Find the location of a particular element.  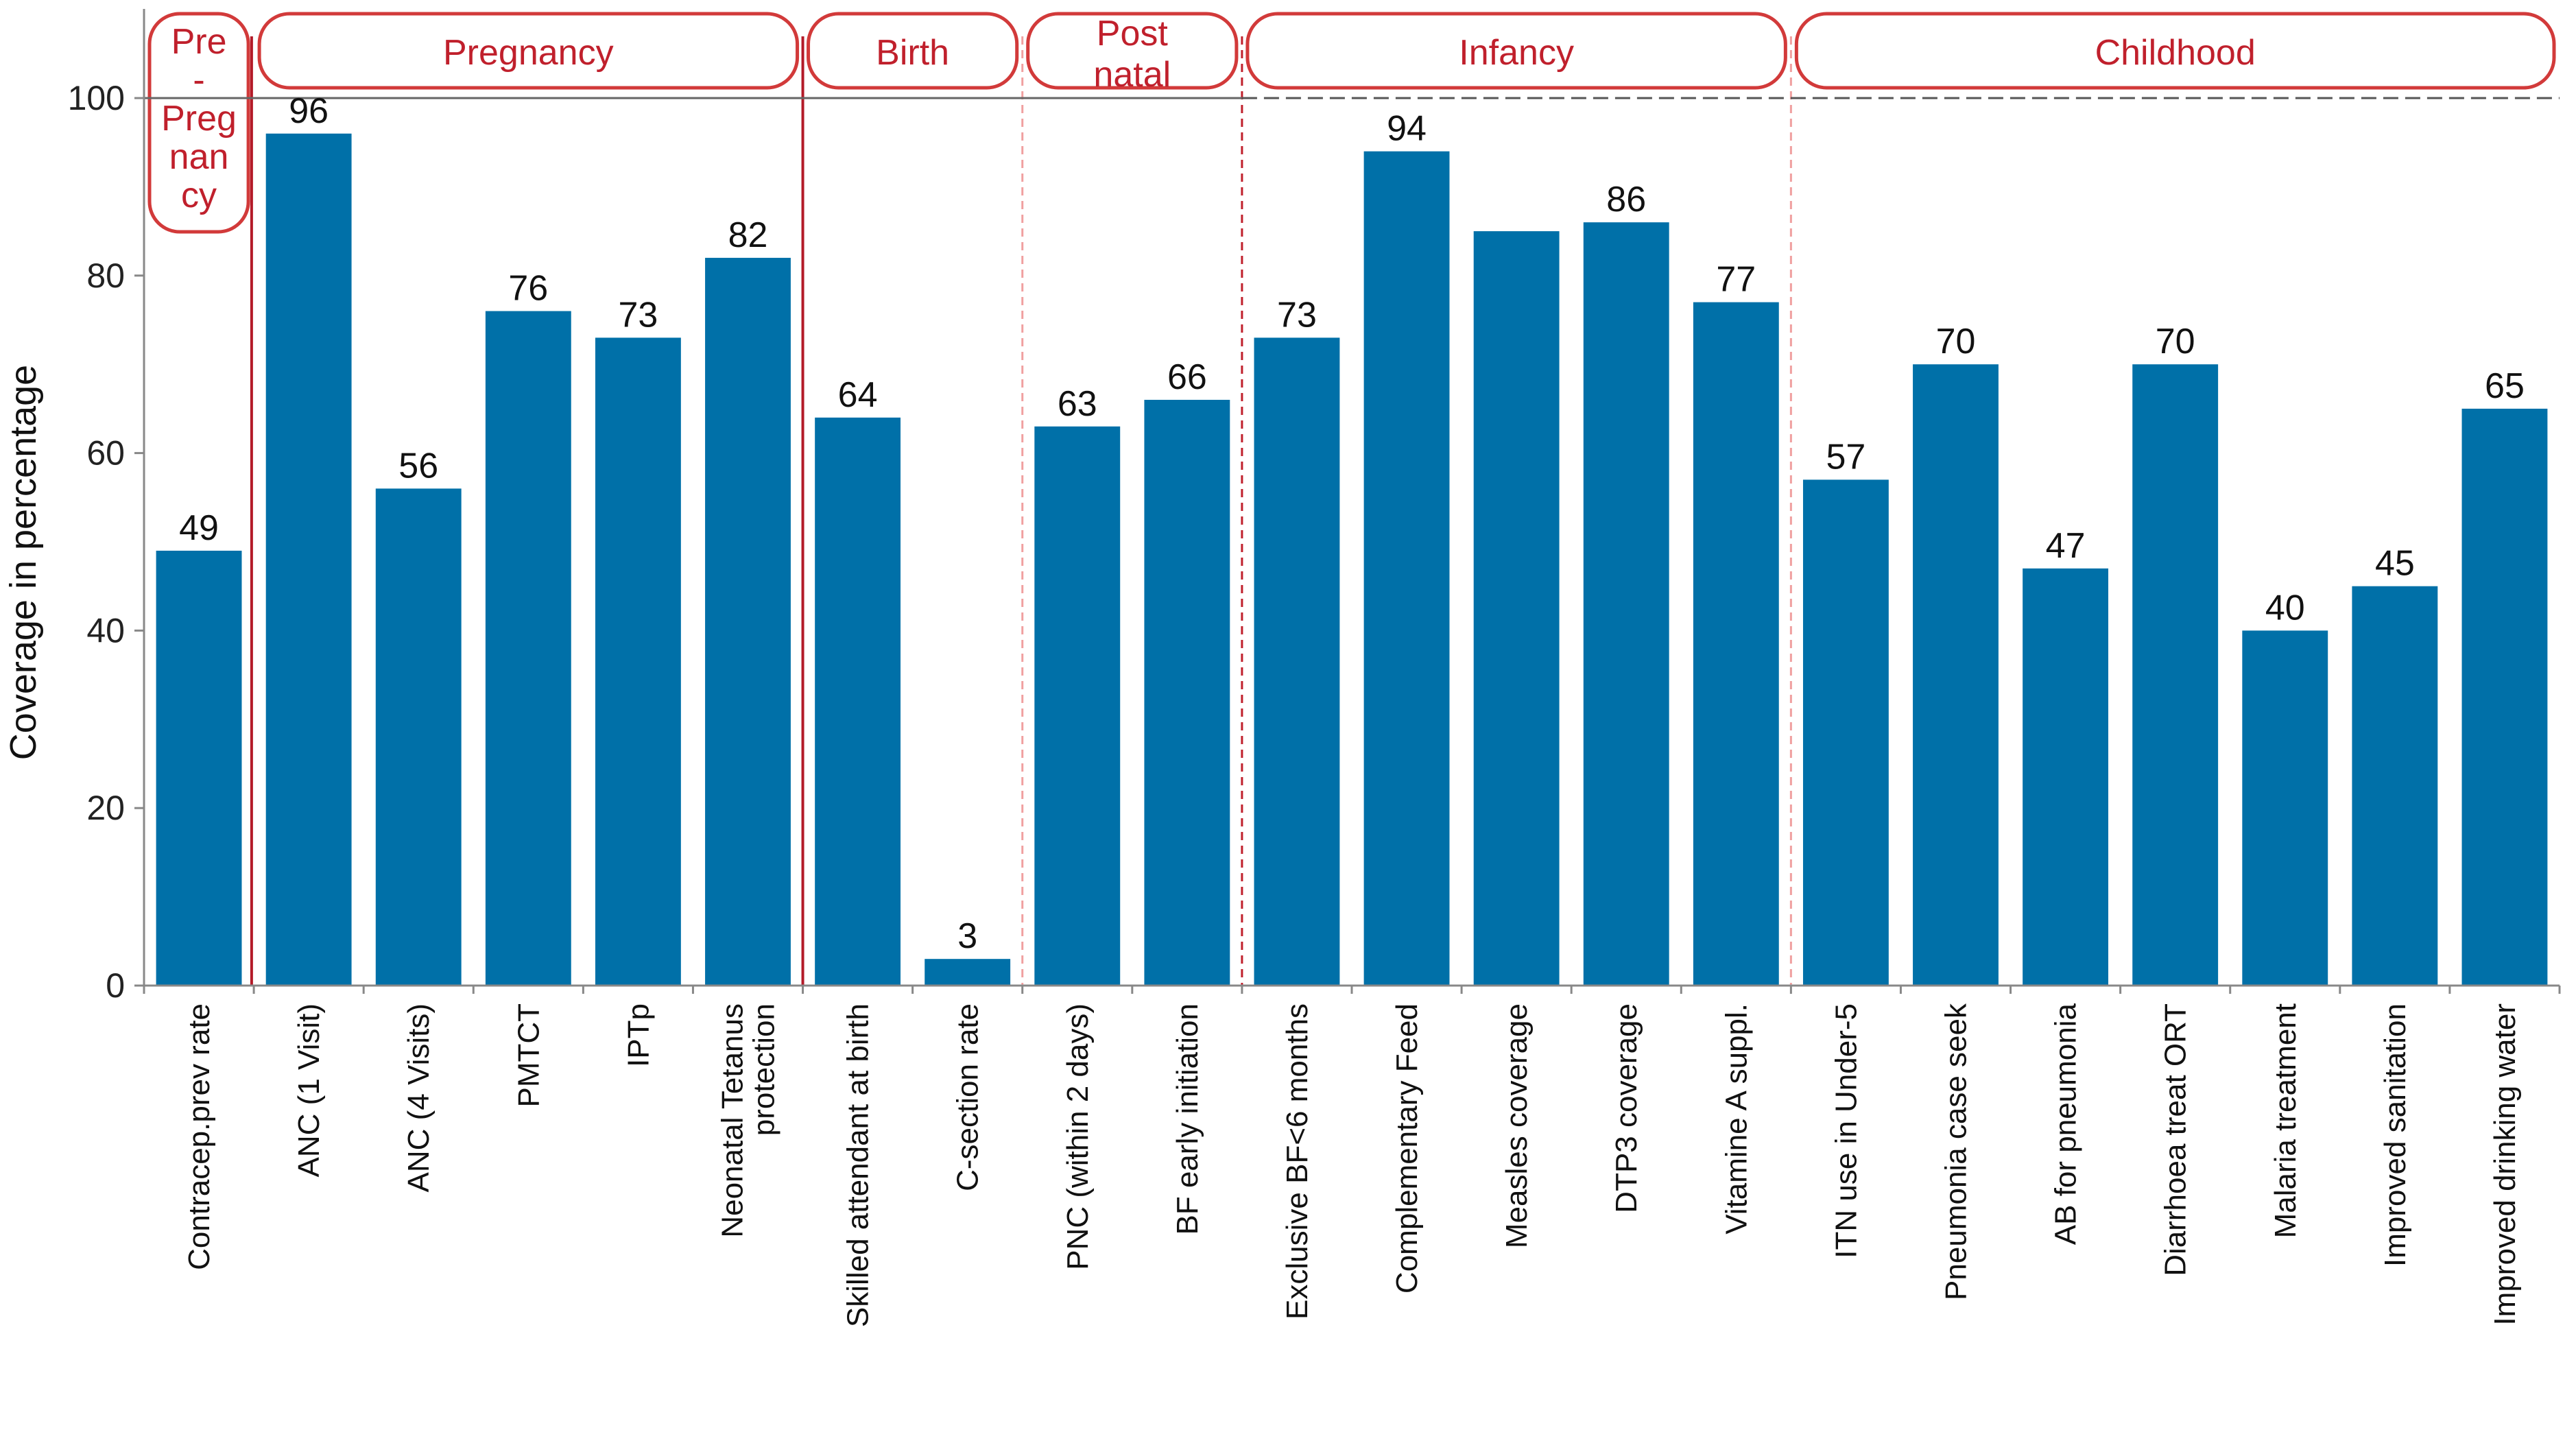

data-label-15: 77 is located at coordinates (1736, 280).